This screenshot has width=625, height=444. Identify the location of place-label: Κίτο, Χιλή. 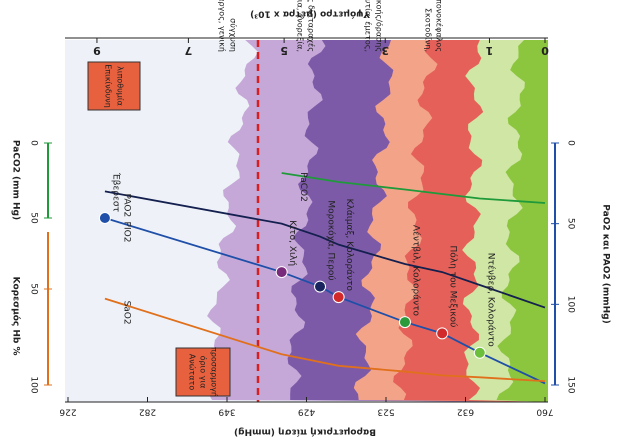
(292, 243).